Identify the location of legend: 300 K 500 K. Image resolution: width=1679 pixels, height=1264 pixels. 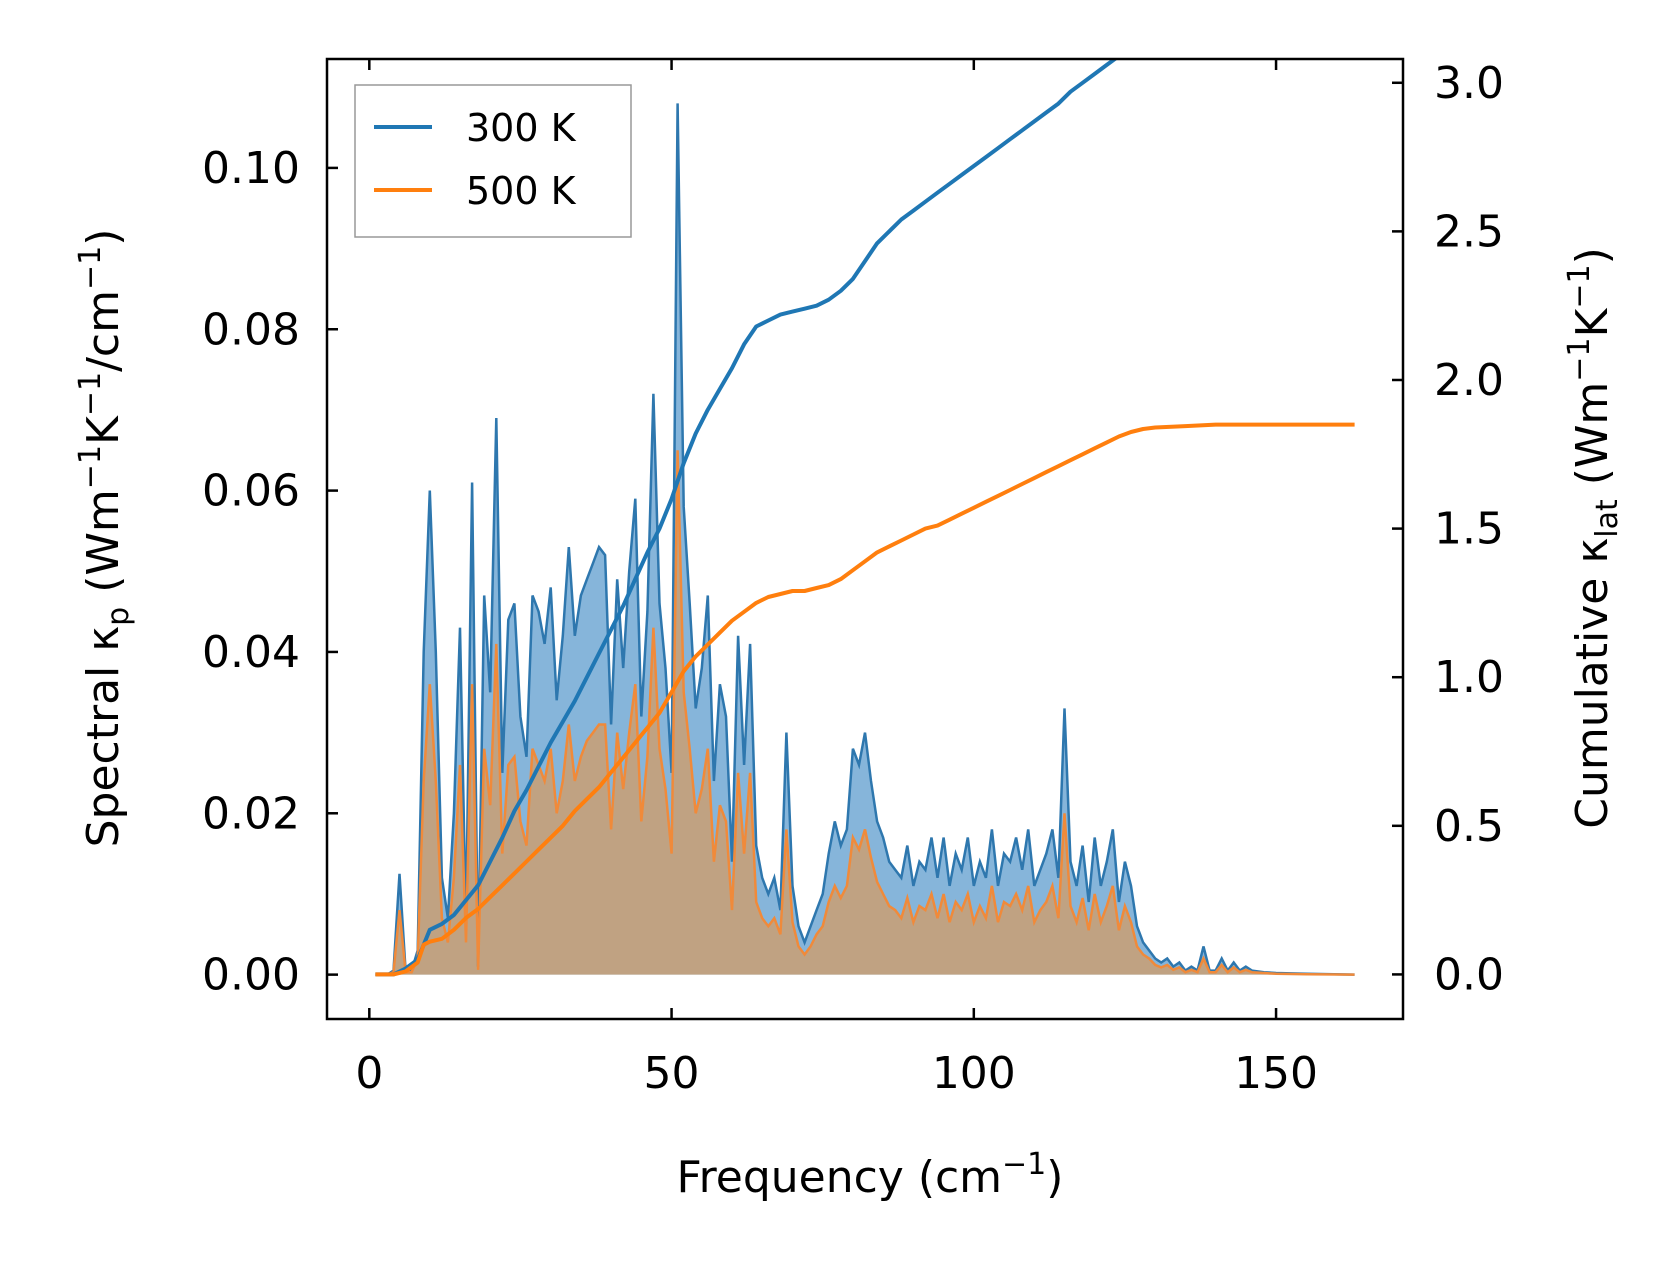
(493, 161).